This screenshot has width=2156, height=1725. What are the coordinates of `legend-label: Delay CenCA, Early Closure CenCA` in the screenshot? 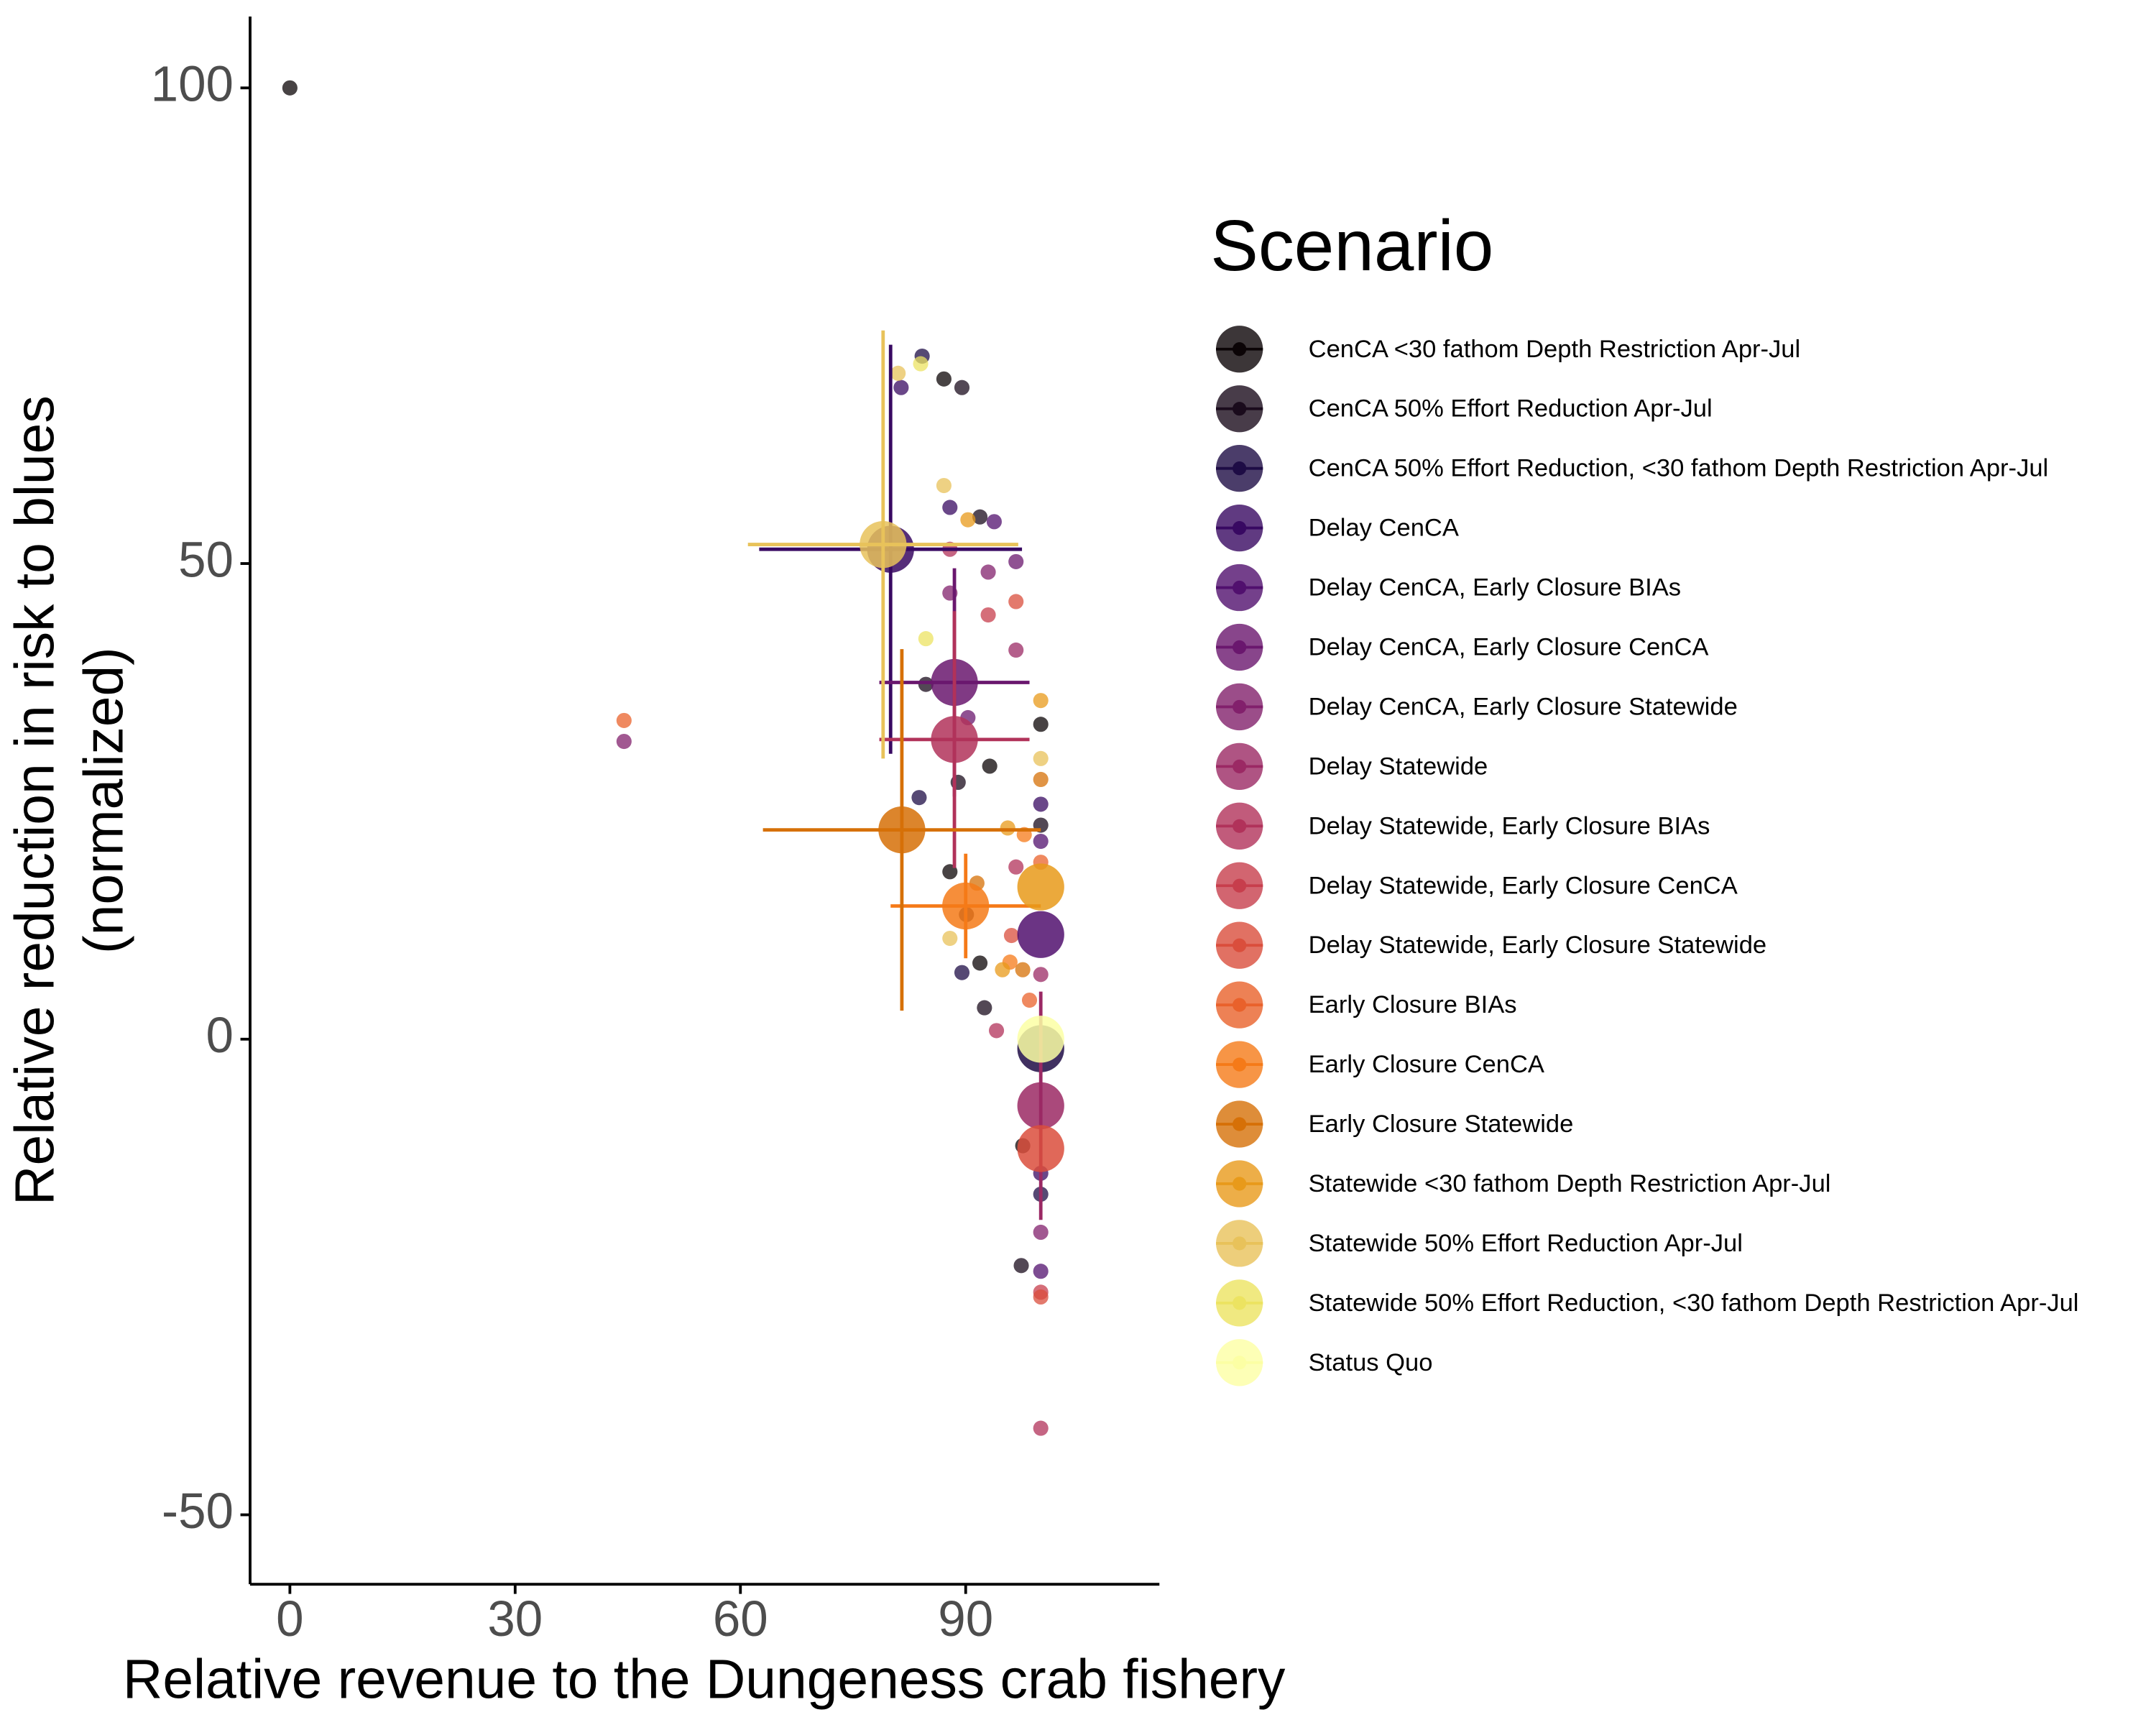 It's located at (1509, 647).